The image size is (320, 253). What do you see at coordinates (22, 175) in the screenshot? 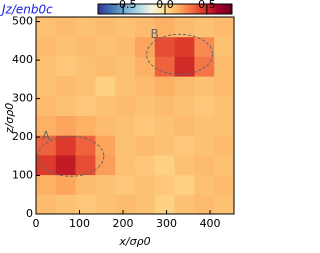
I see `y-tick-label: 100` at bounding box center [22, 175].